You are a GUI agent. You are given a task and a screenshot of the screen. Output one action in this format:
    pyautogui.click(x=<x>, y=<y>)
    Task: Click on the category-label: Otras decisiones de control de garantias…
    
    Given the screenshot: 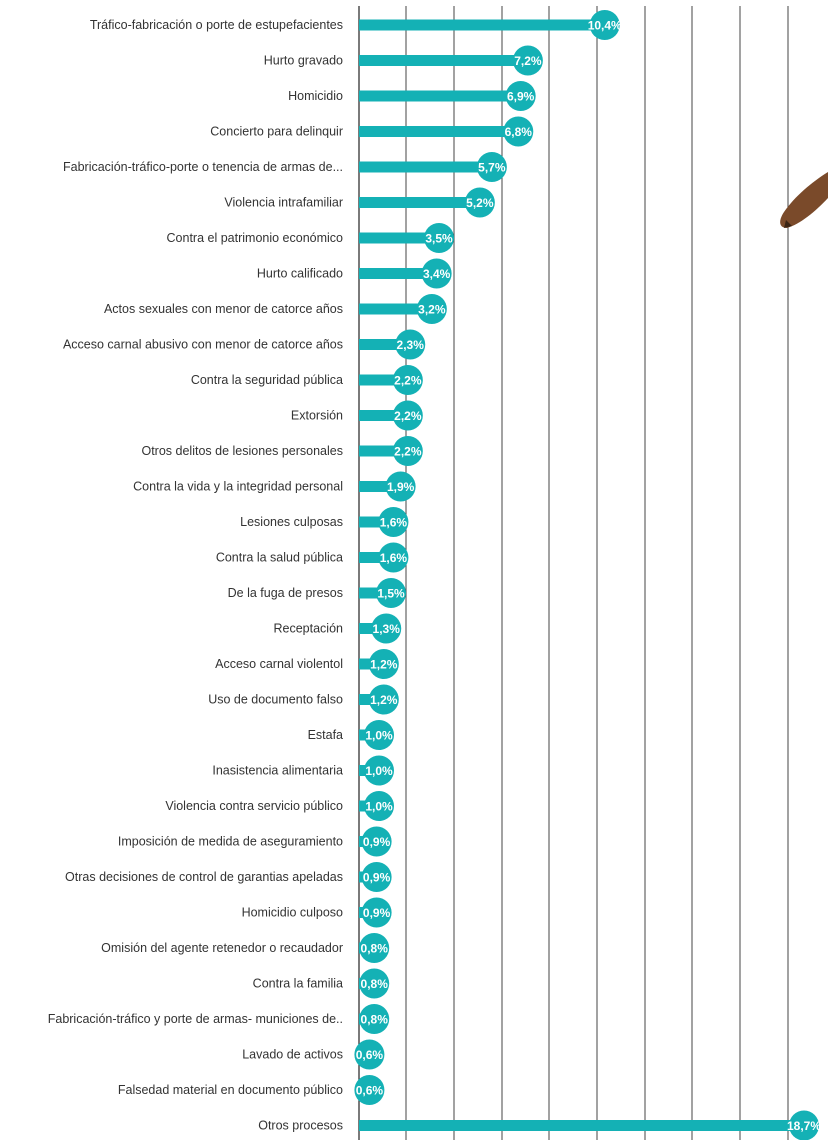 What is the action you would take?
    pyautogui.click(x=204, y=877)
    